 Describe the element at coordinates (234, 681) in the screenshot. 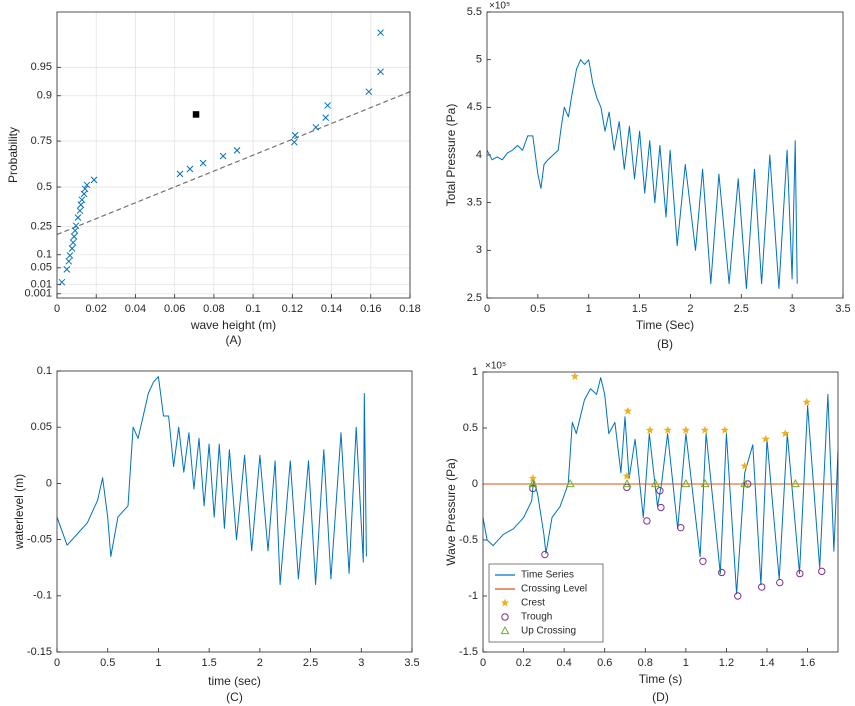

I see `x-axis-label: time (sec)` at that location.